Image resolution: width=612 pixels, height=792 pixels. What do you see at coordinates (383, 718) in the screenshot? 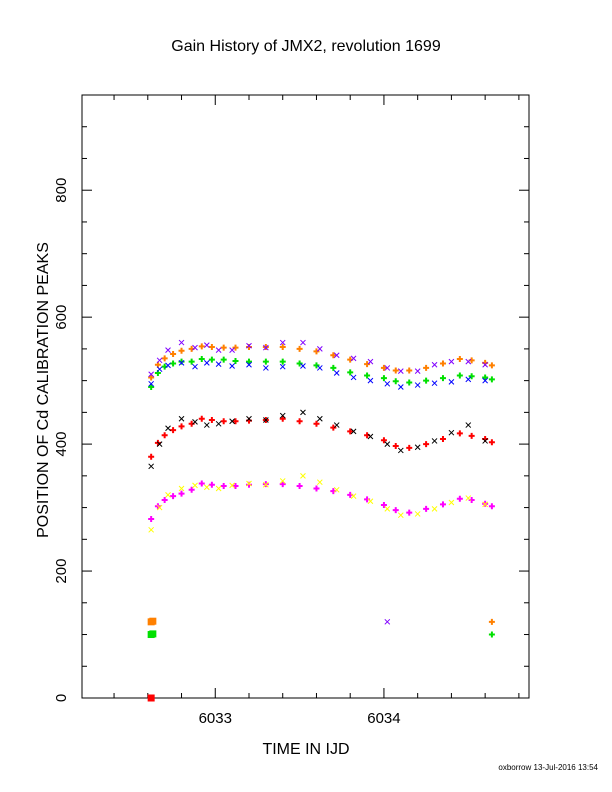
I see `x-tick-label: 6034` at bounding box center [383, 718].